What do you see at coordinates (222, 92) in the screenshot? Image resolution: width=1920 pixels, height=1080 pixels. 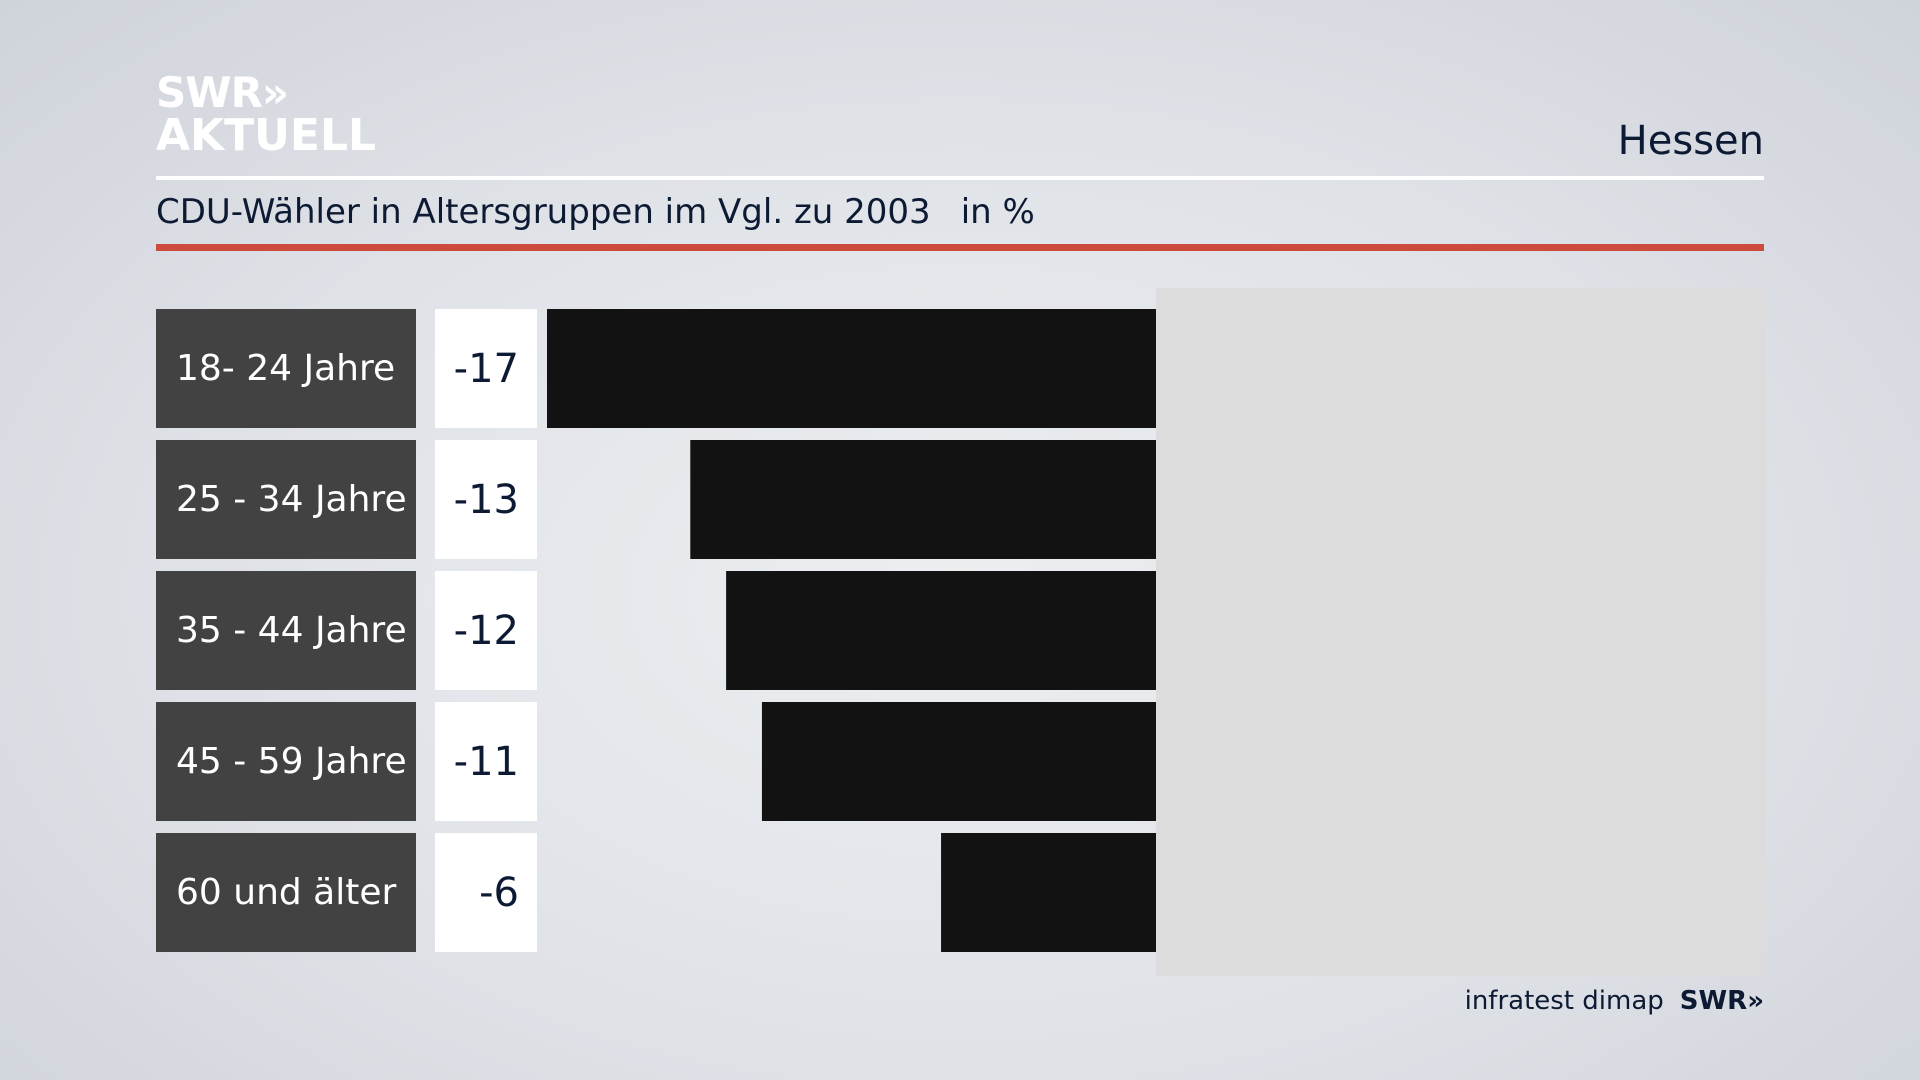 I see `logo-line-1: SWR»` at bounding box center [222, 92].